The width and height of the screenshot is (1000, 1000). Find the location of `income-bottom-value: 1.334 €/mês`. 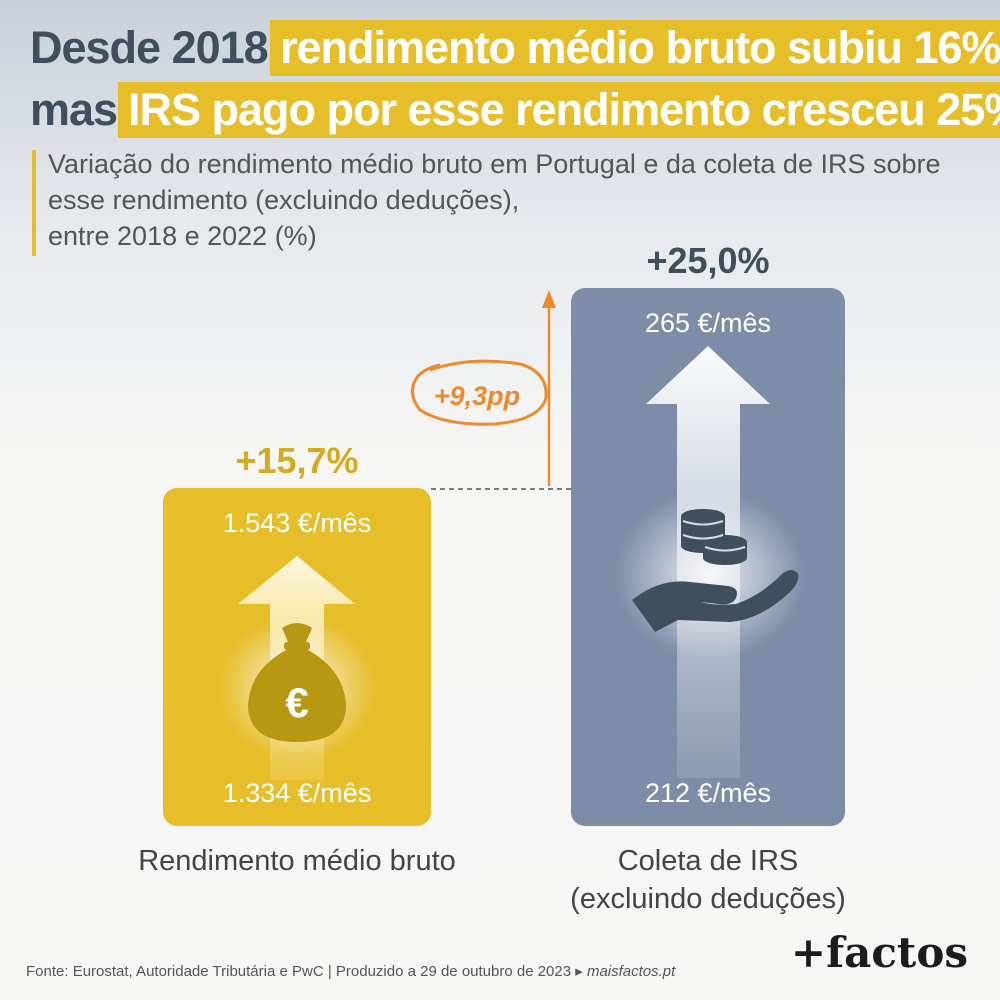

income-bottom-value: 1.334 €/mês is located at coordinates (297, 793).